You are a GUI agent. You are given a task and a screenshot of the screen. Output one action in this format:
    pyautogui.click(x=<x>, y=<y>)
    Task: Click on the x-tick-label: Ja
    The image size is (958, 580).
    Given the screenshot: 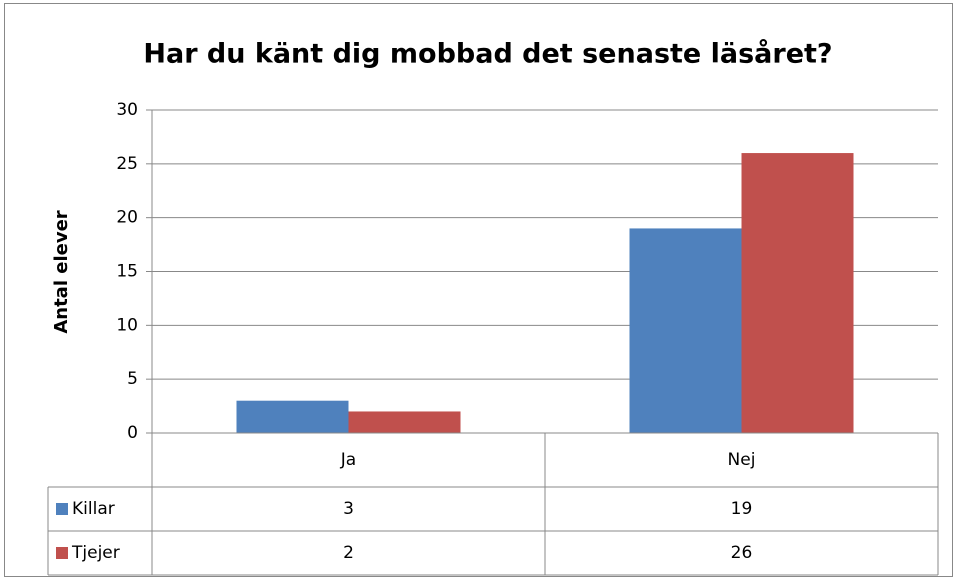 What is the action you would take?
    pyautogui.click(x=348, y=460)
    